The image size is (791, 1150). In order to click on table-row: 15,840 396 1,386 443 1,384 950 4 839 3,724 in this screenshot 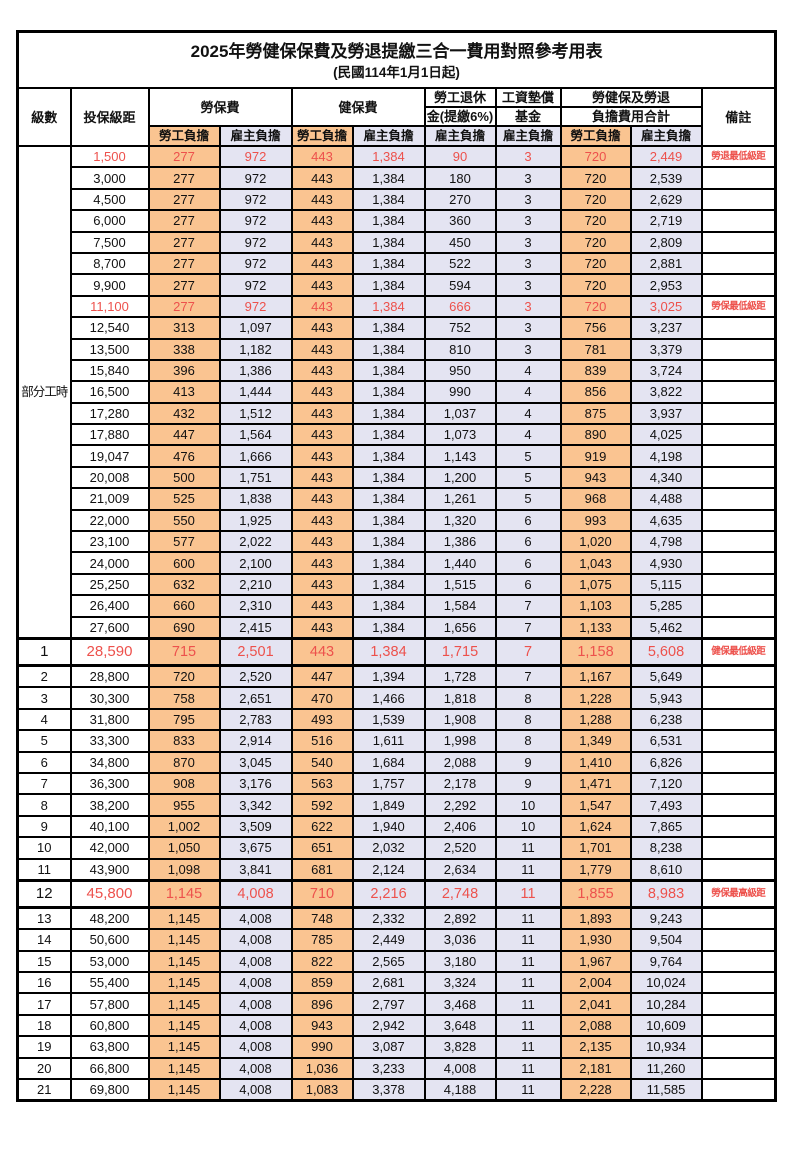, I will do `click(397, 370)`.